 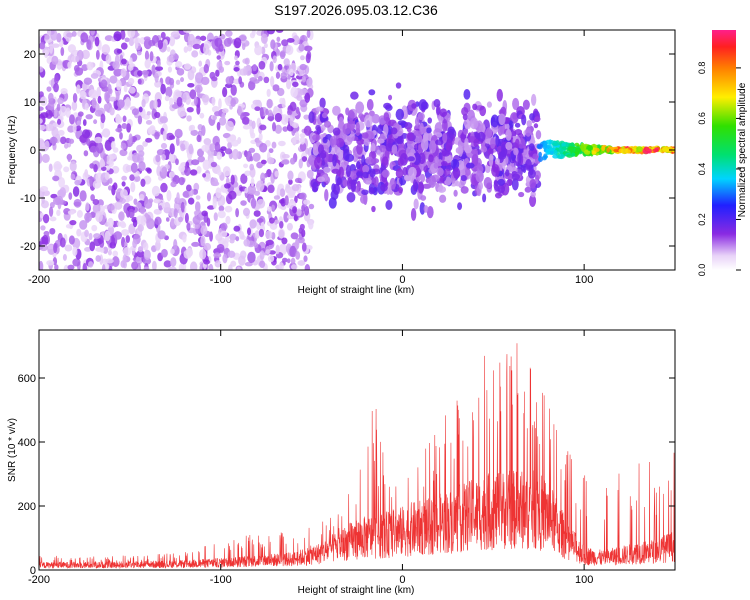 I want to click on x-tick-label: -100, so click(x=221, y=280).